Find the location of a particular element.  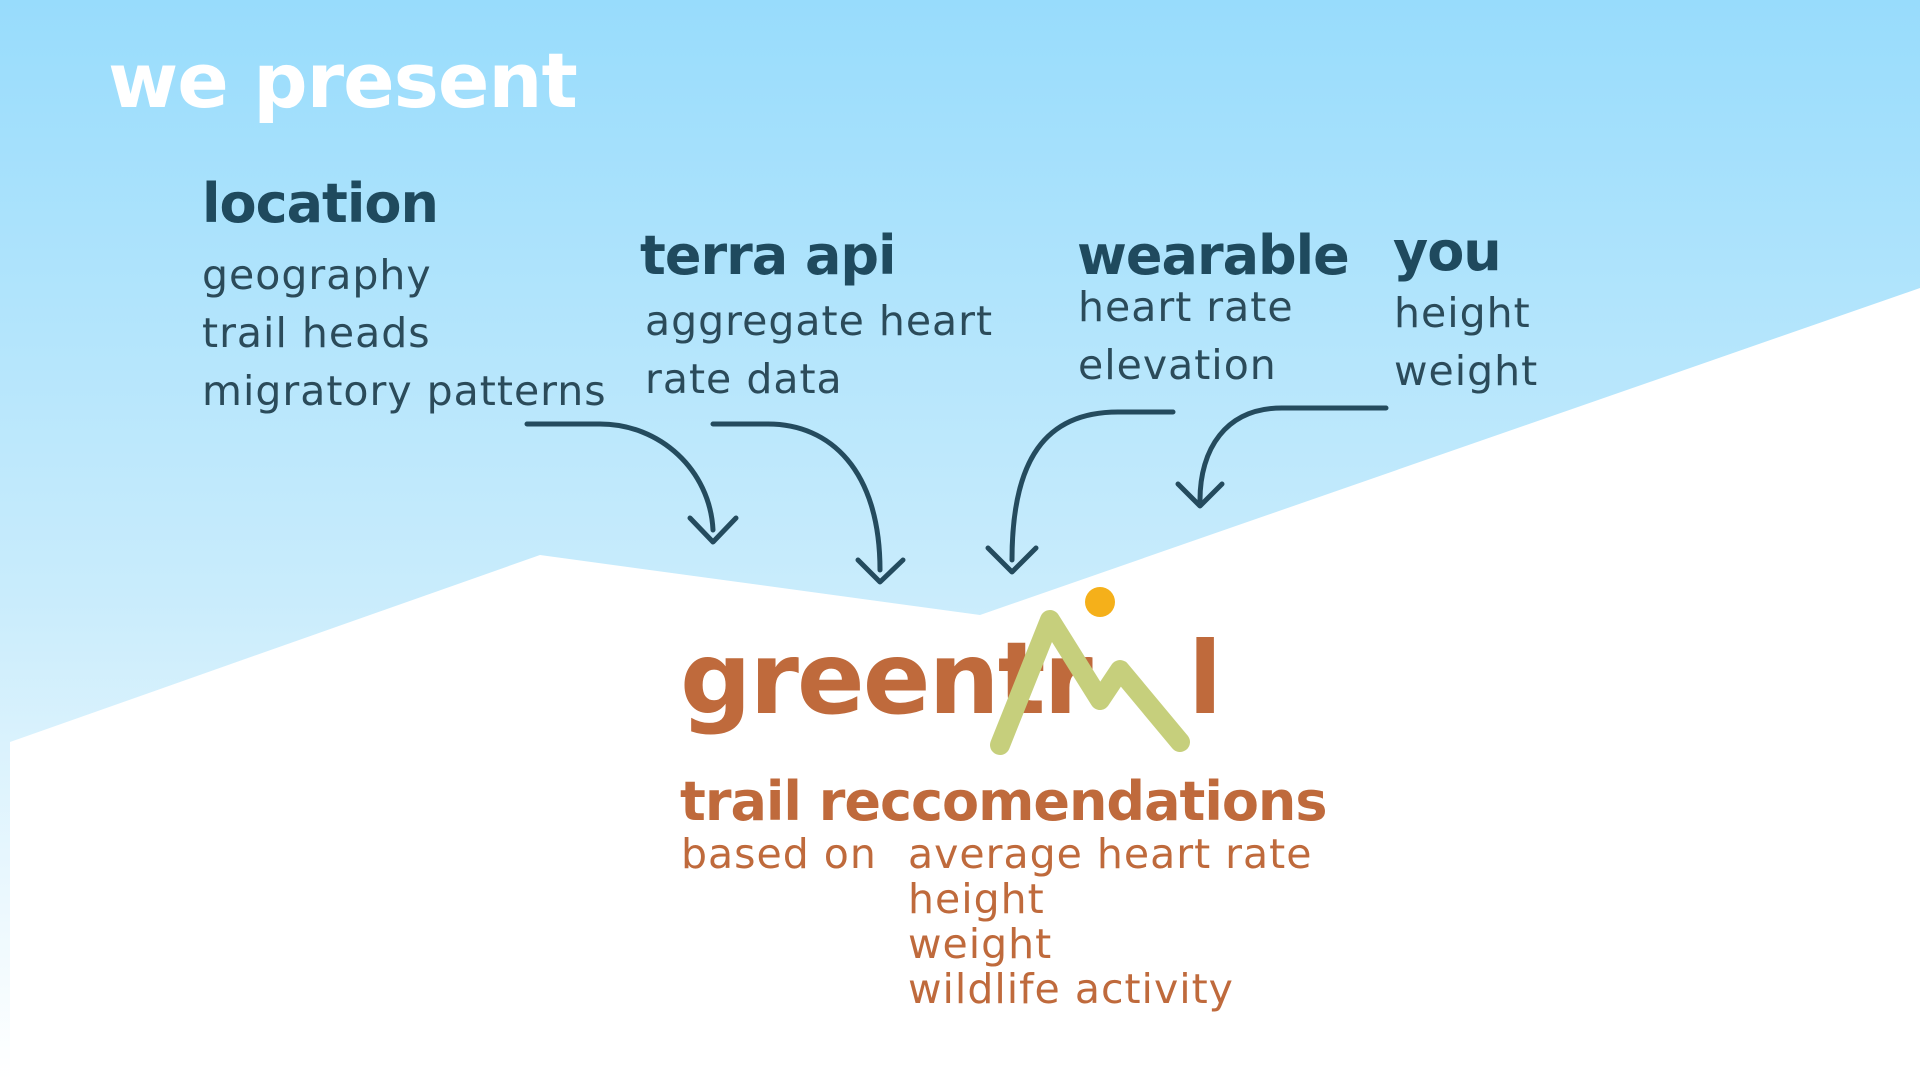

arrow-location-icon is located at coordinates (620, 477).